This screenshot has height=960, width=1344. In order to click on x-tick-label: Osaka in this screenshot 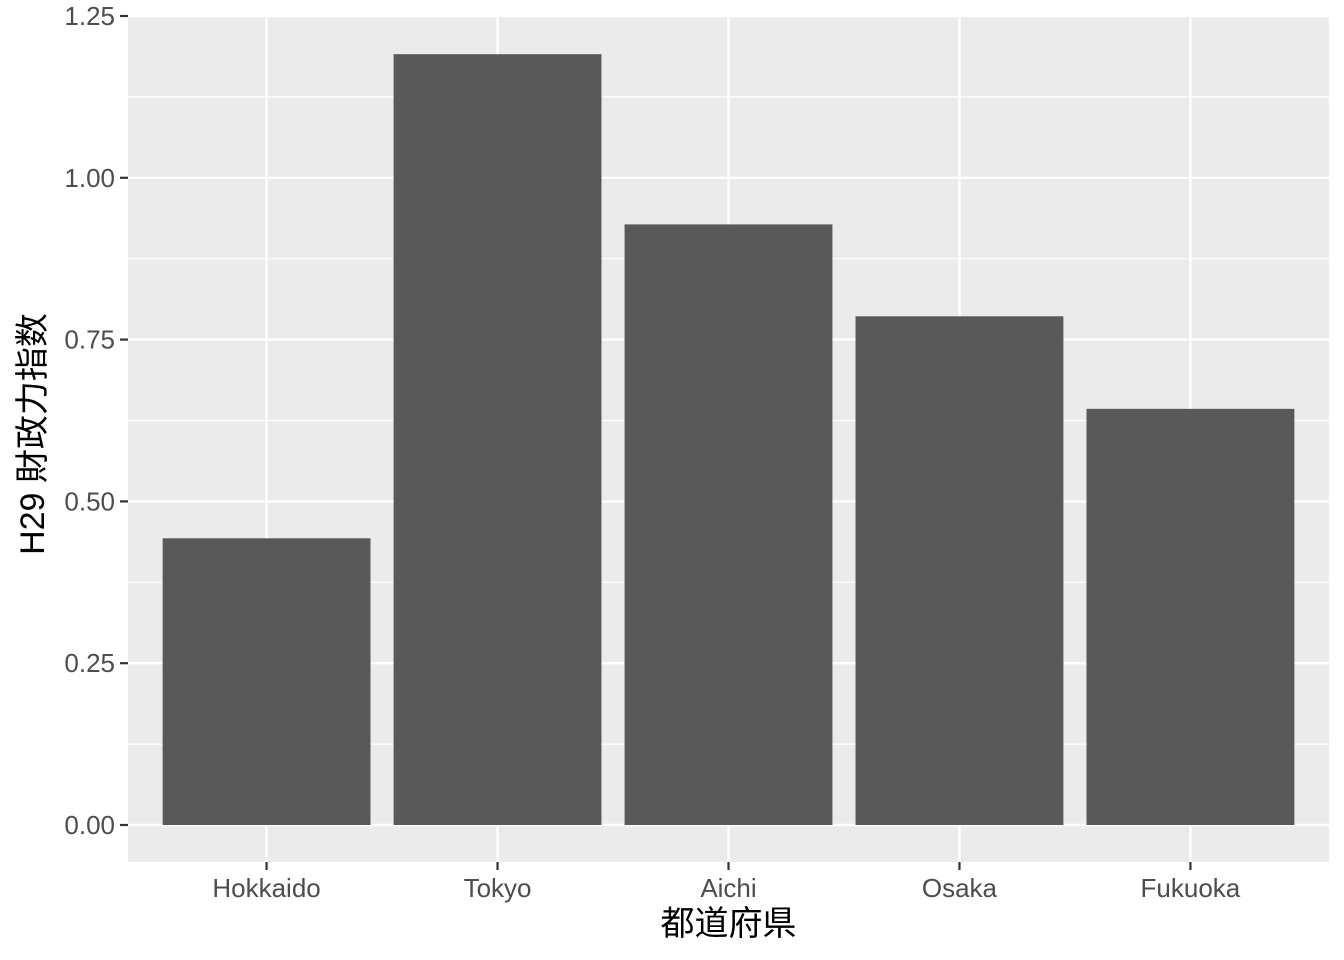, I will do `click(960, 888)`.